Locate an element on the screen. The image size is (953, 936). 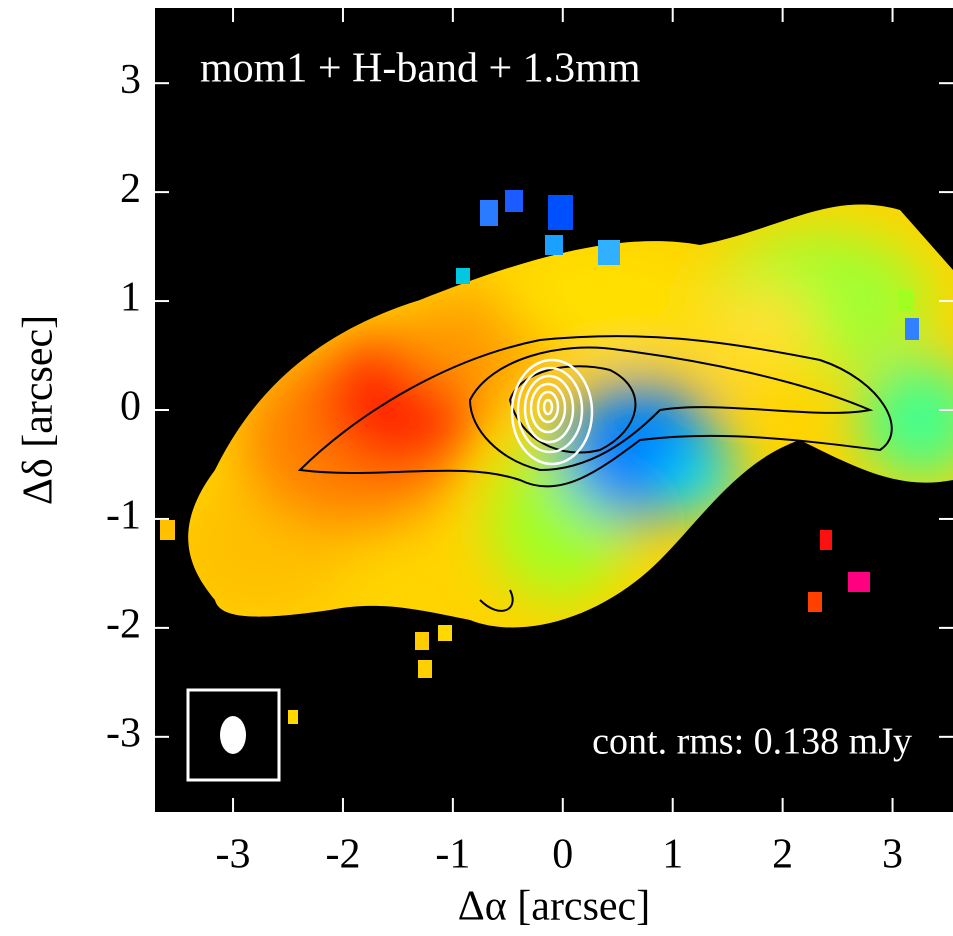
y-axis-label: Δδ [arcsec] is located at coordinates (39, 410).